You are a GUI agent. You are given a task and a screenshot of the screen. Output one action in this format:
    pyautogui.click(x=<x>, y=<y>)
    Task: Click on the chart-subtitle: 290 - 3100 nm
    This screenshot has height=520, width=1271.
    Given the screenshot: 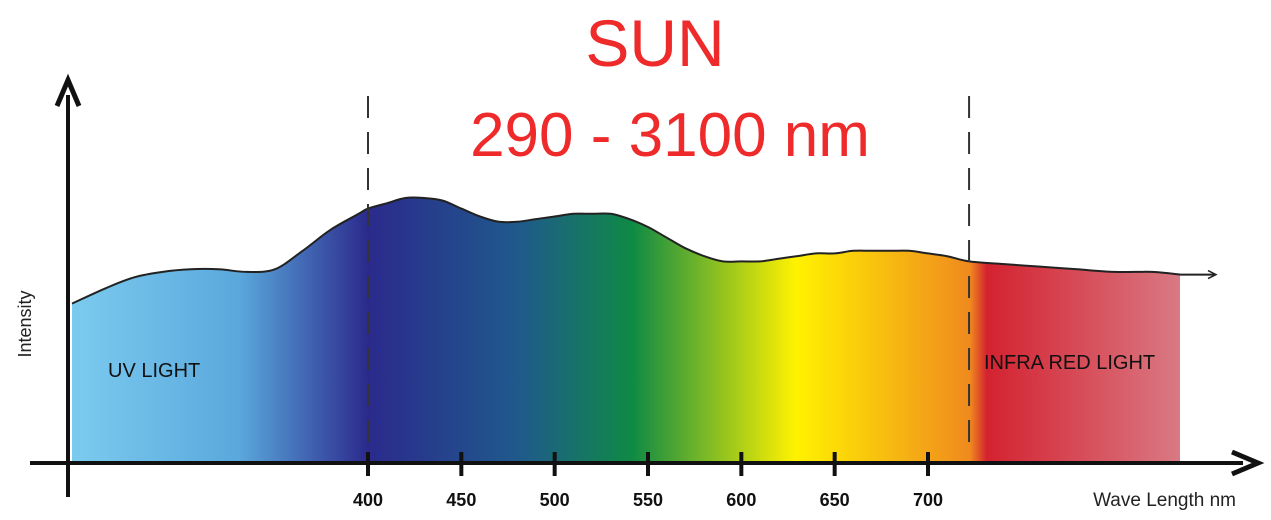 What is the action you would take?
    pyautogui.click(x=670, y=135)
    